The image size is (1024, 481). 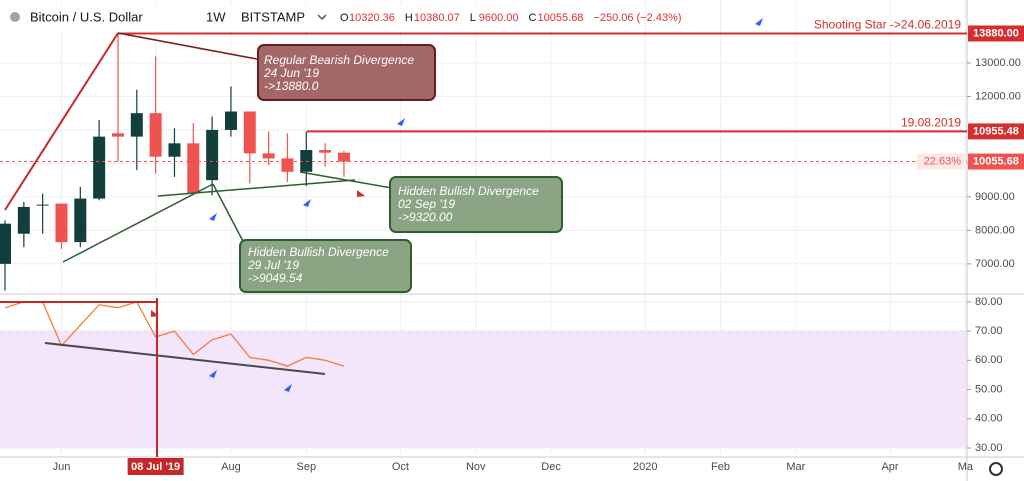 What do you see at coordinates (637, 18) in the screenshot?
I see `change: −250.06 (−2.43%)` at bounding box center [637, 18].